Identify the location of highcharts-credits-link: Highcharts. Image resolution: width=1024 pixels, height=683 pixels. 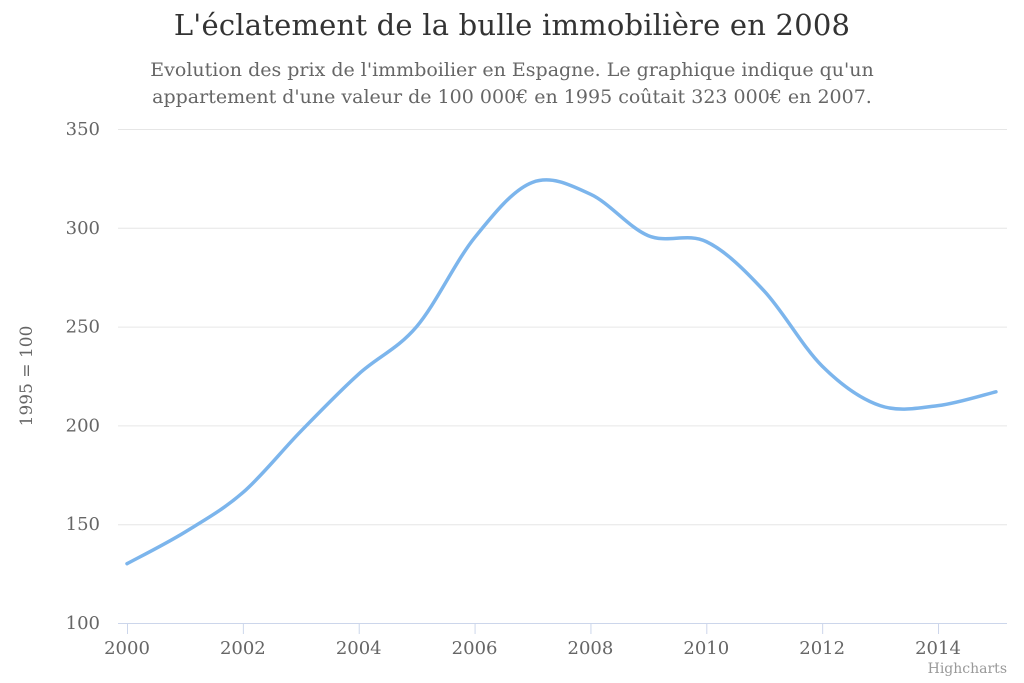
(967, 669).